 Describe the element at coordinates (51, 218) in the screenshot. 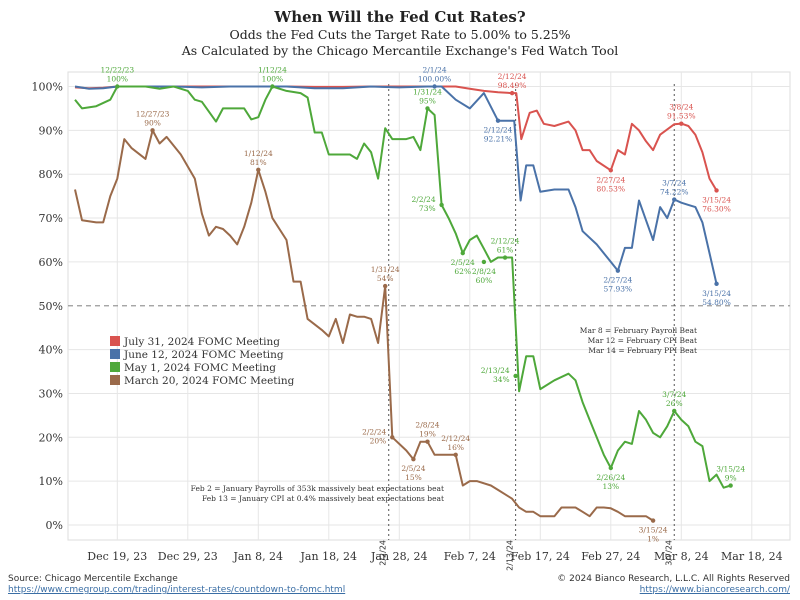

I see `y-tick-label: 70%` at that location.